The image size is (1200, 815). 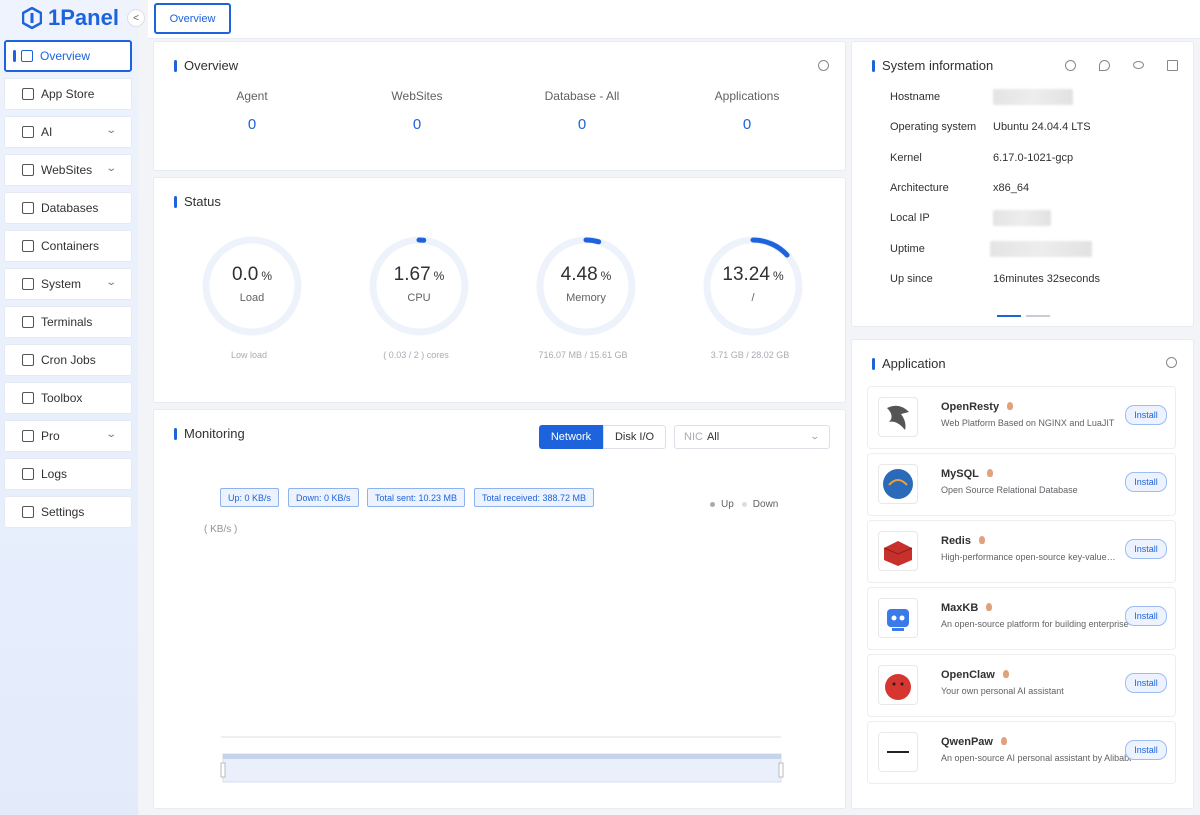 I want to click on stat-chip: Total received: 388.72 MB, so click(x=534, y=497).